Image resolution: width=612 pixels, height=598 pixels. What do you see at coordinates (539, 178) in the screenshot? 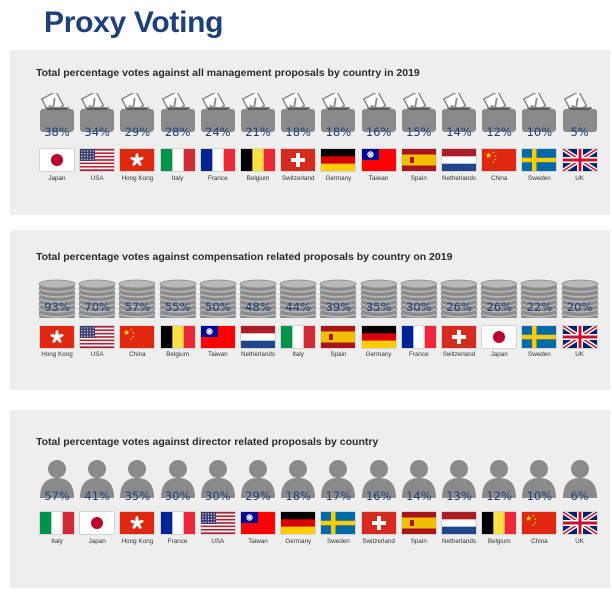
I see `country-label: Sweden` at bounding box center [539, 178].